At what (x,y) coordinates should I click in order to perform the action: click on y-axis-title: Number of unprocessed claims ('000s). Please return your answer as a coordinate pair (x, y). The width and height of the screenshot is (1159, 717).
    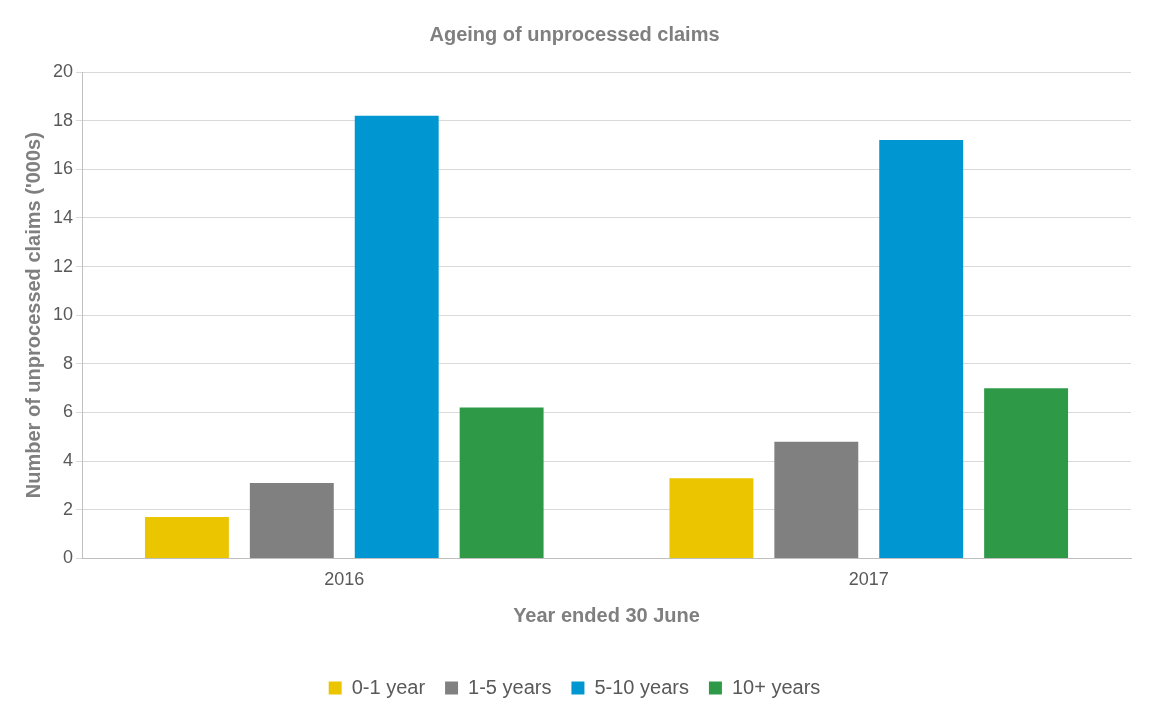
    Looking at the image, I should click on (32, 315).